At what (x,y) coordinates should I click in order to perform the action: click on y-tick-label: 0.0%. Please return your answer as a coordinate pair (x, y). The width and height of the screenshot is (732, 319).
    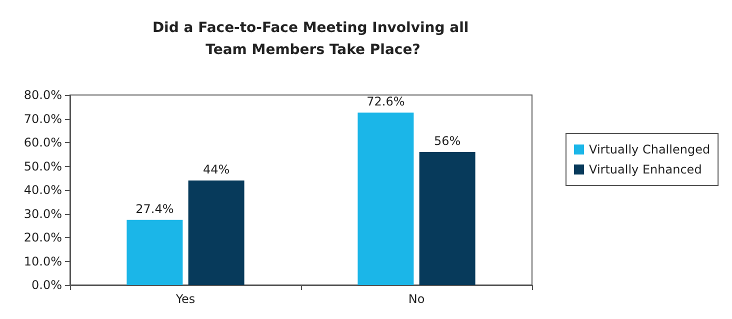
    Looking at the image, I should click on (47, 285).